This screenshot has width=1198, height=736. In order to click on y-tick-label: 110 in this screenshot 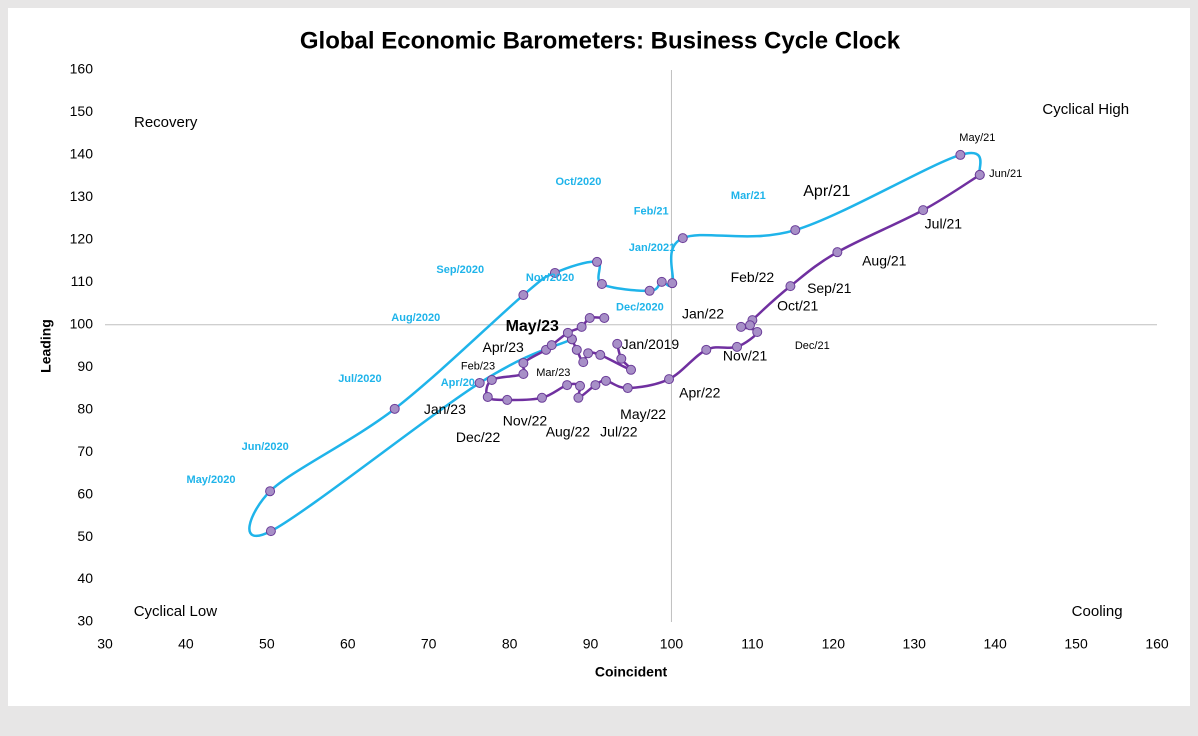, I will do `click(82, 281)`.